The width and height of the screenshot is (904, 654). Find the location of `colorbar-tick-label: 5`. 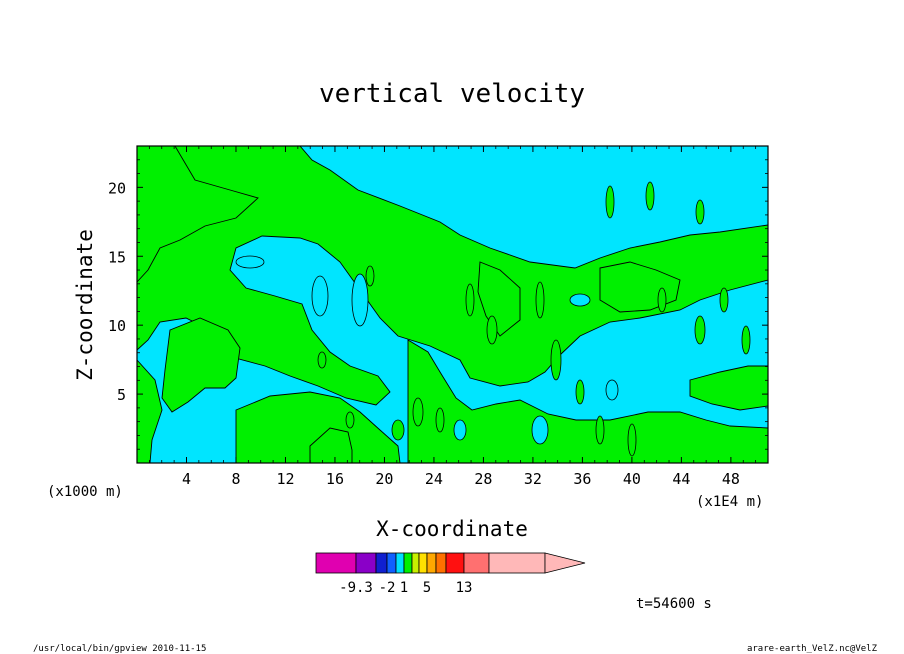

colorbar-tick-label: 5 is located at coordinates (427, 588).